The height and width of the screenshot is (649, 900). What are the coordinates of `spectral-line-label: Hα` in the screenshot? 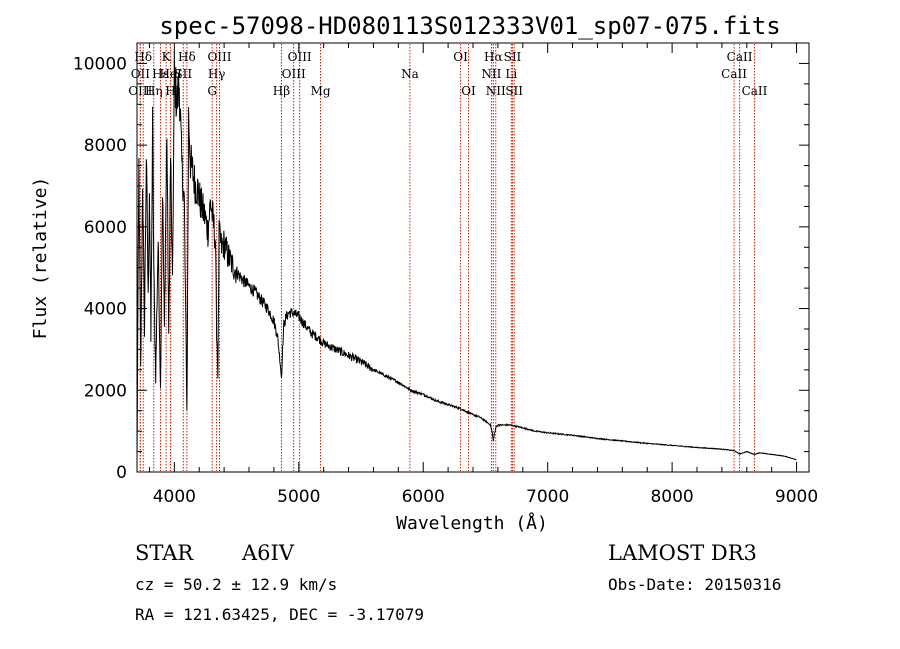 It's located at (493, 57).